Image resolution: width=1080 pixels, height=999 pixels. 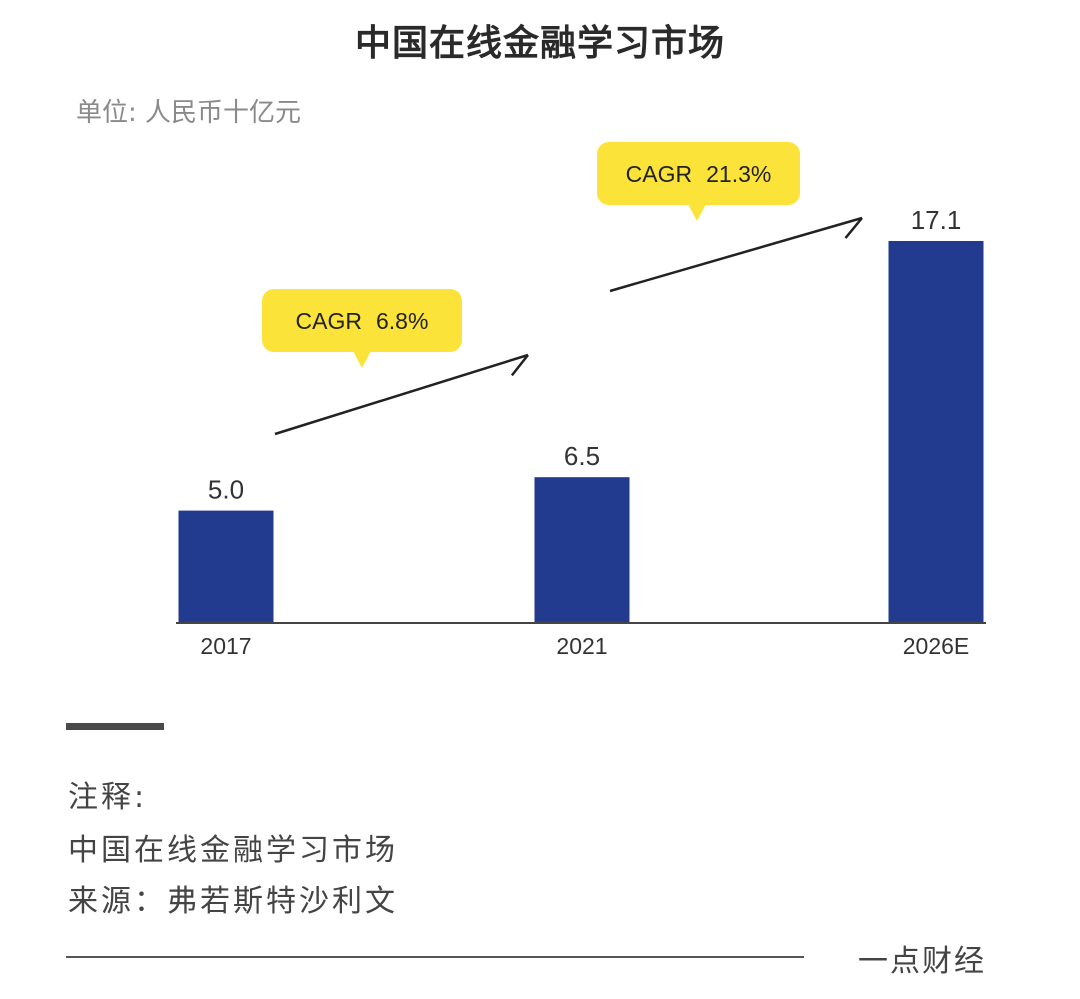 What do you see at coordinates (736, 254) in the screenshot?
I see `growth-arrow-2-line` at bounding box center [736, 254].